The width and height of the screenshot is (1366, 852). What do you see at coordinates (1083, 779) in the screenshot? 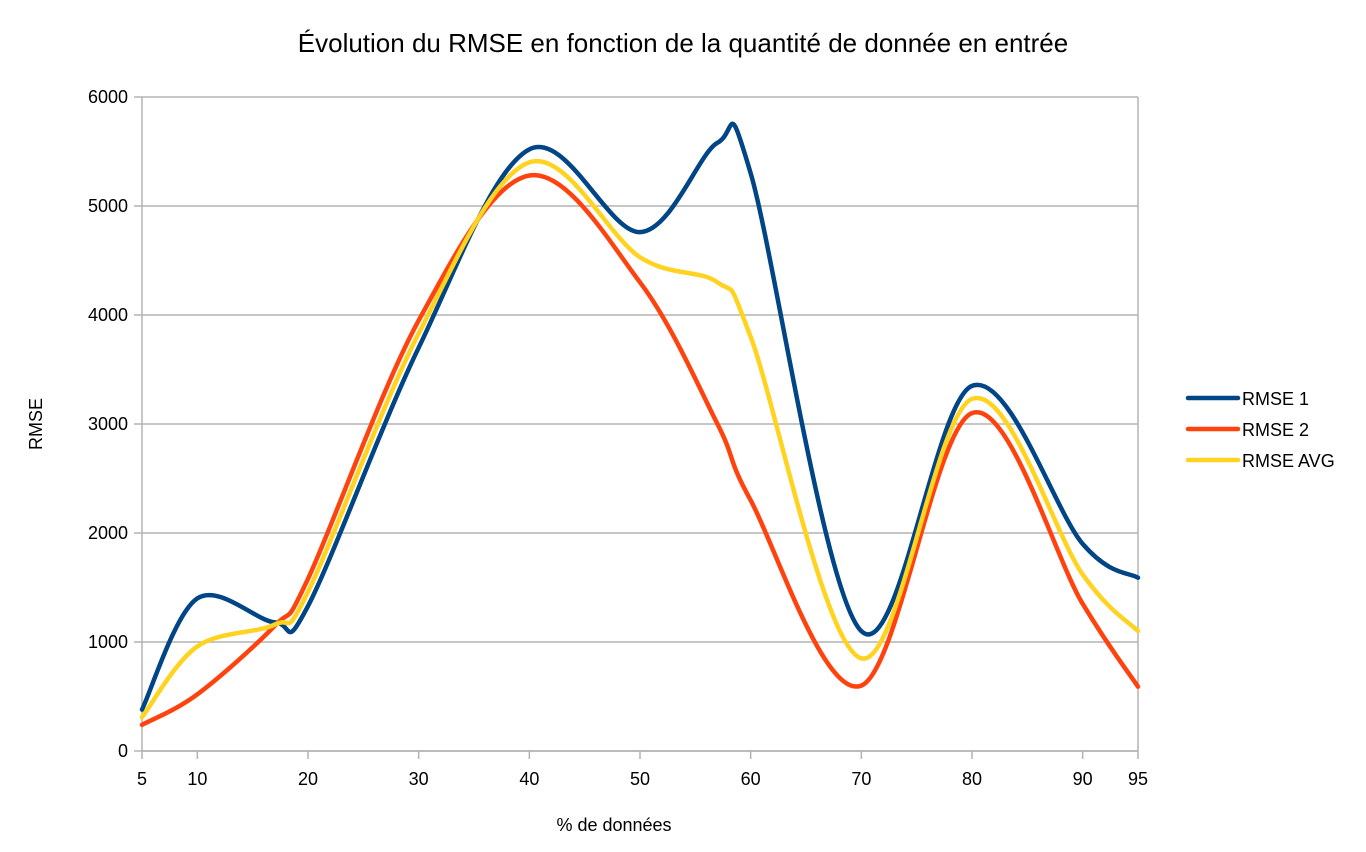
I see `x-tick-label: 90` at bounding box center [1083, 779].